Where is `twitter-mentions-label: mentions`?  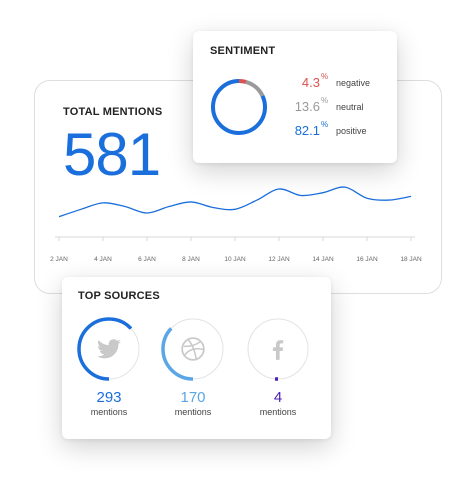
twitter-mentions-label: mentions is located at coordinates (109, 412).